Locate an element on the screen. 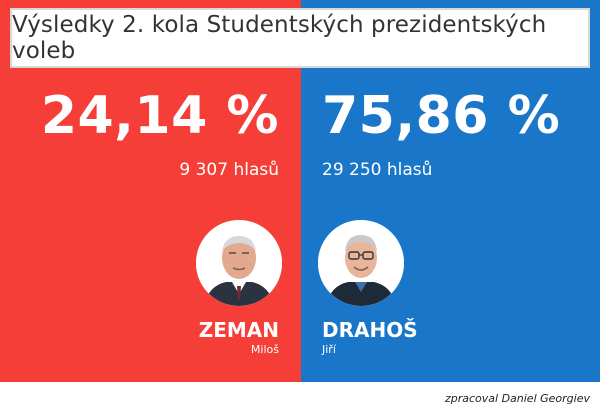 Image resolution: width=600 pixels, height=418 pixels. portrait-zeman-icon is located at coordinates (239, 263).